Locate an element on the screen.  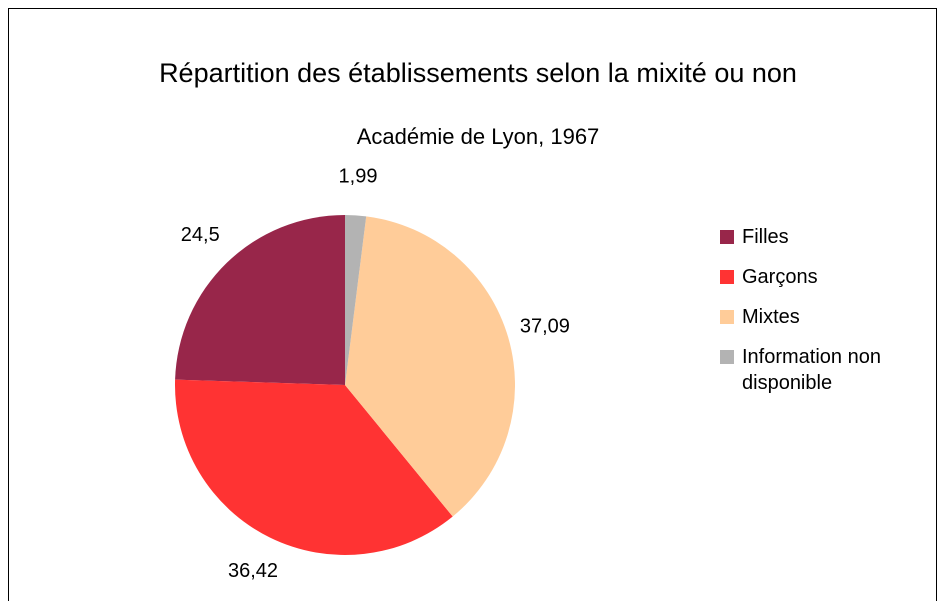
legend-item: Filles is located at coordinates (825, 237).